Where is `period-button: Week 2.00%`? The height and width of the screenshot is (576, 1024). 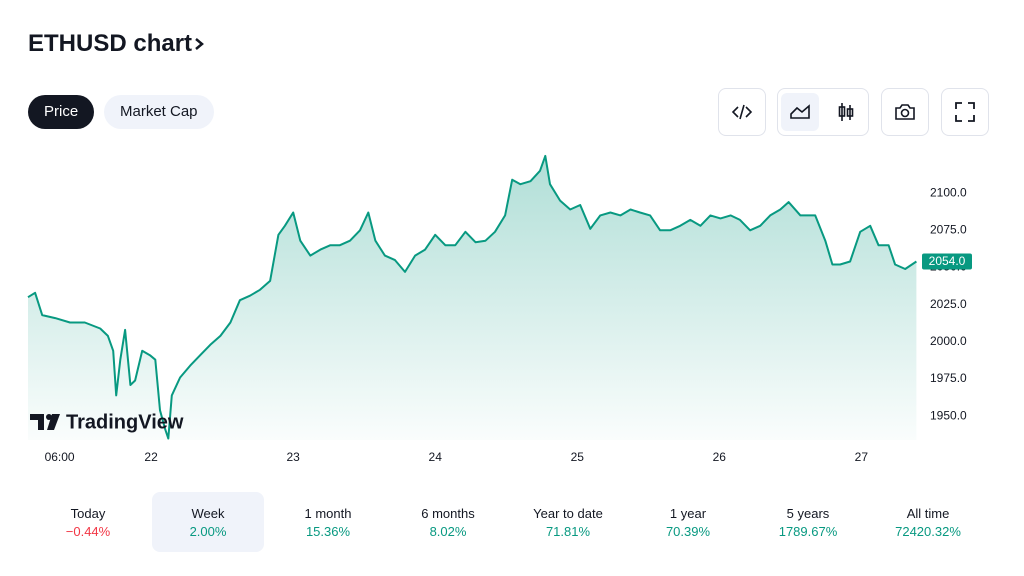
period-button: Week 2.00% is located at coordinates (208, 522).